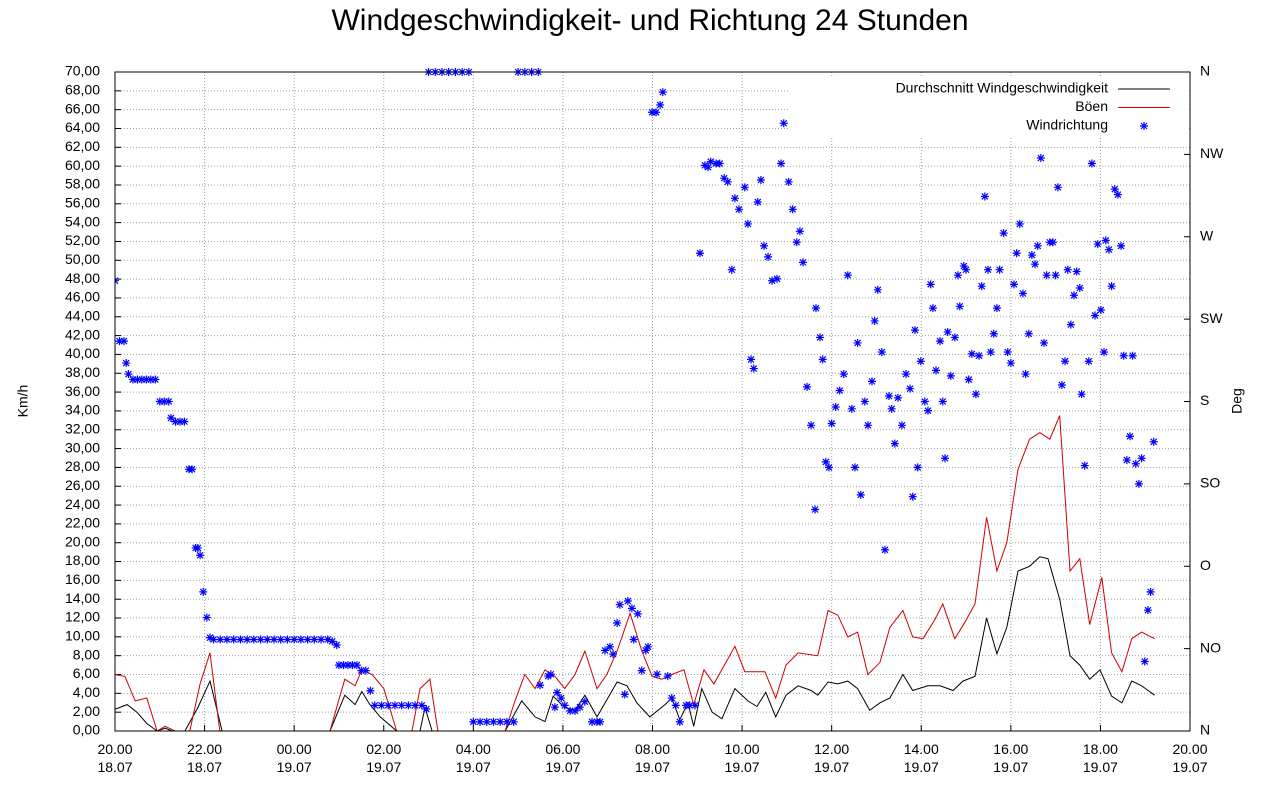 The height and width of the screenshot is (791, 1280). What do you see at coordinates (82, 353) in the screenshot?
I see `y-tick-label: 40,00` at bounding box center [82, 353].